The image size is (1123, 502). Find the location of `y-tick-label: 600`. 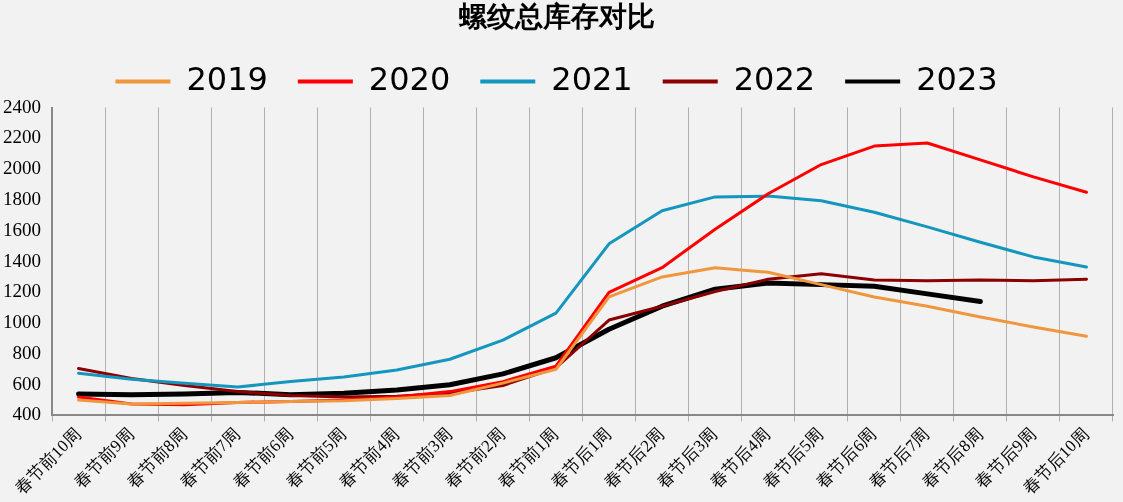

y-tick-label: 600 is located at coordinates (26, 383).